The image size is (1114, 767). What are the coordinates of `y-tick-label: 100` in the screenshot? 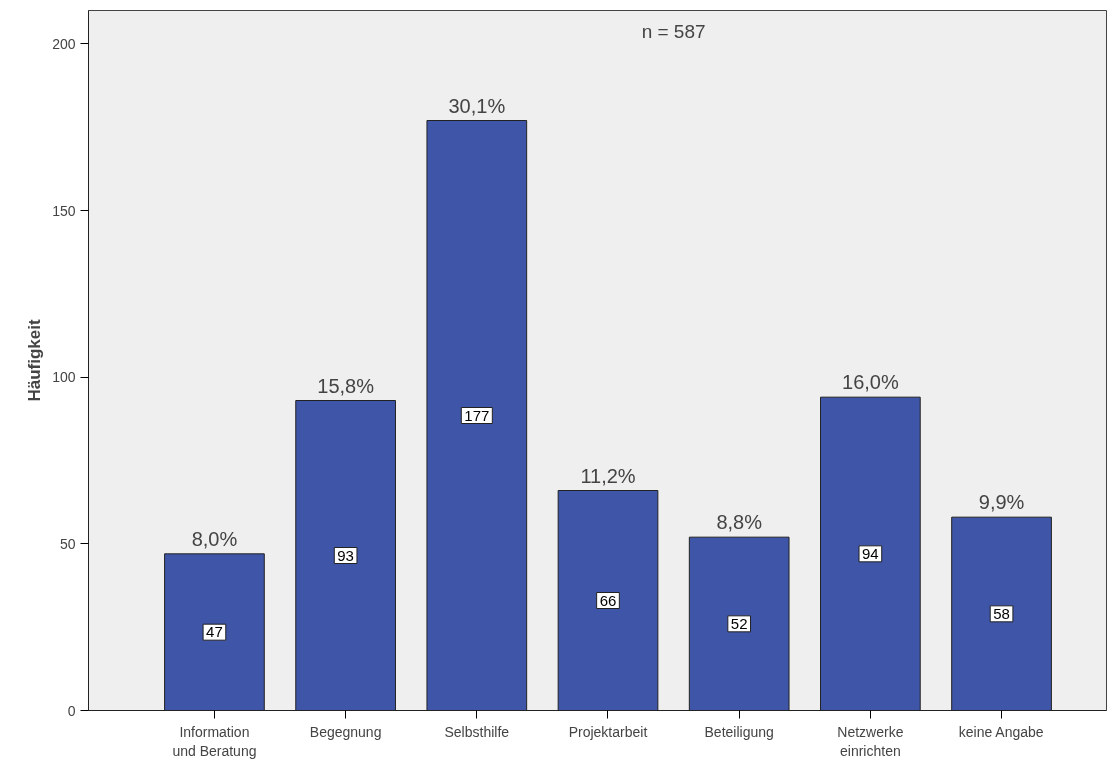 It's located at (64, 377).